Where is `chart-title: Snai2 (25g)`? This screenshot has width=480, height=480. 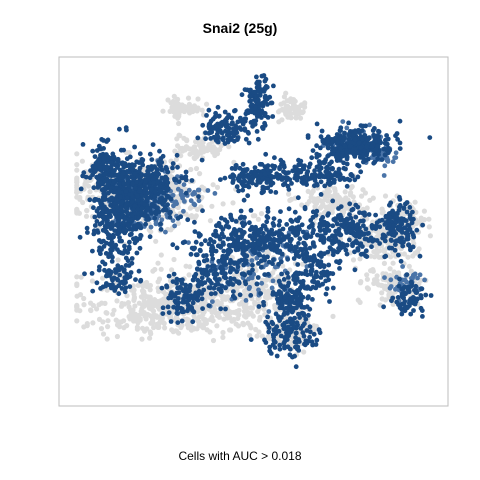
chart-title: Snai2 (25g) is located at coordinates (240, 28).